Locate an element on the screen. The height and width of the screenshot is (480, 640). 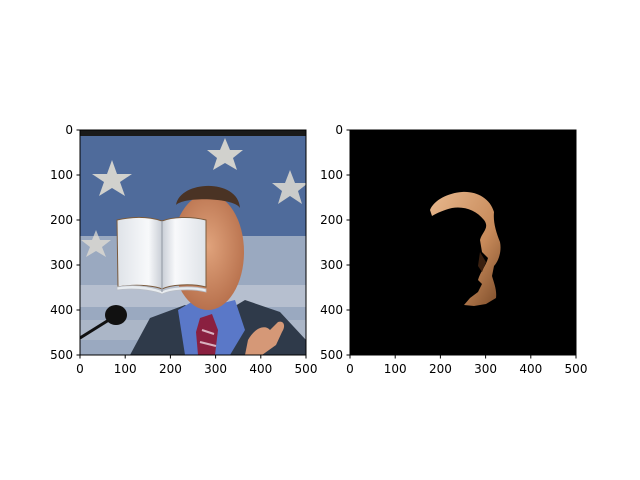
left-panel-ytick-label: 400 is located at coordinates (61, 310).